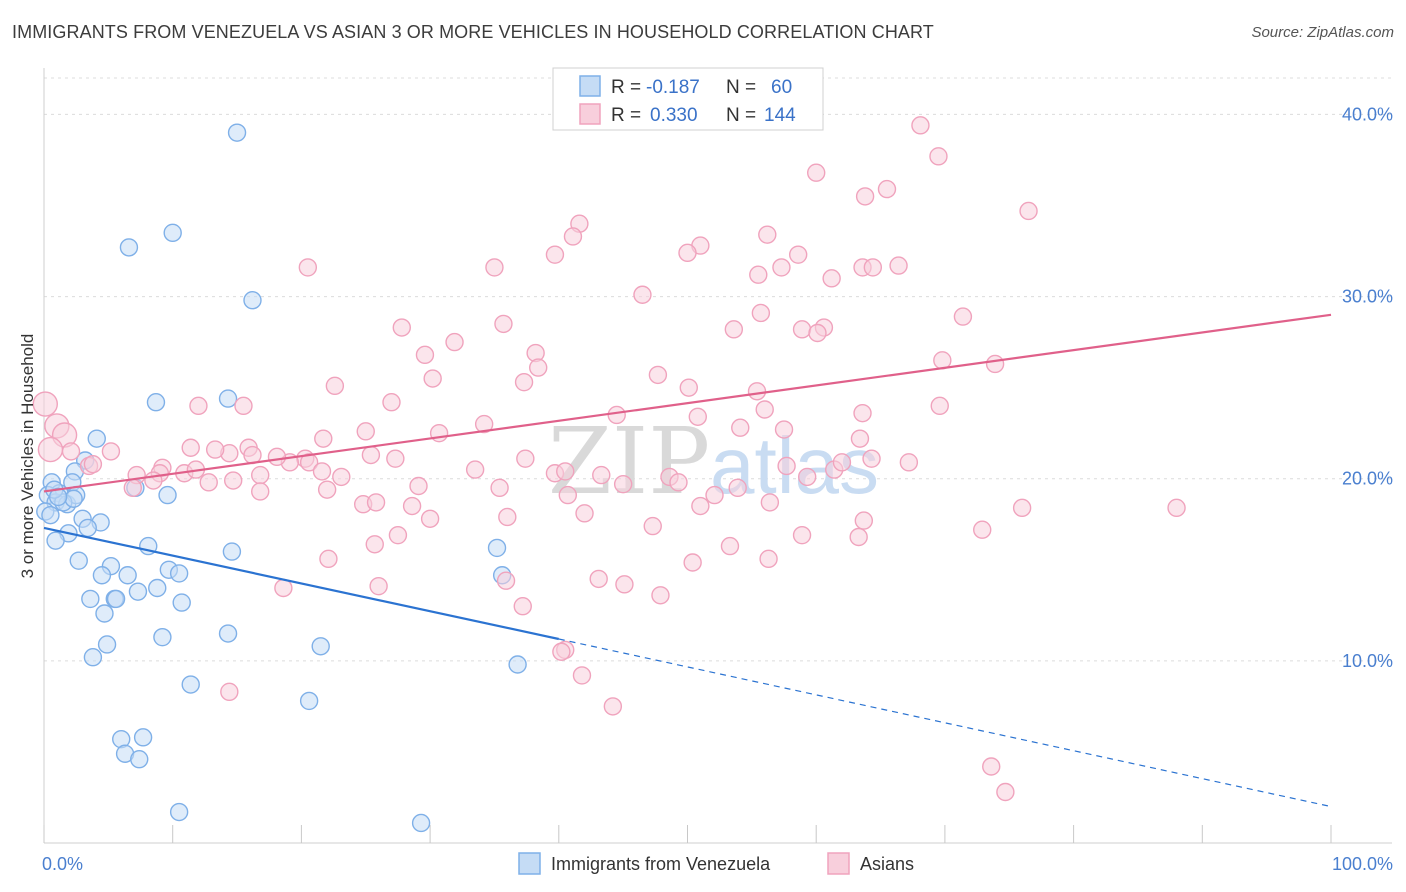 This screenshot has width=1406, height=892. I want to click on legend-swatch-venezuela, so click(590, 86).